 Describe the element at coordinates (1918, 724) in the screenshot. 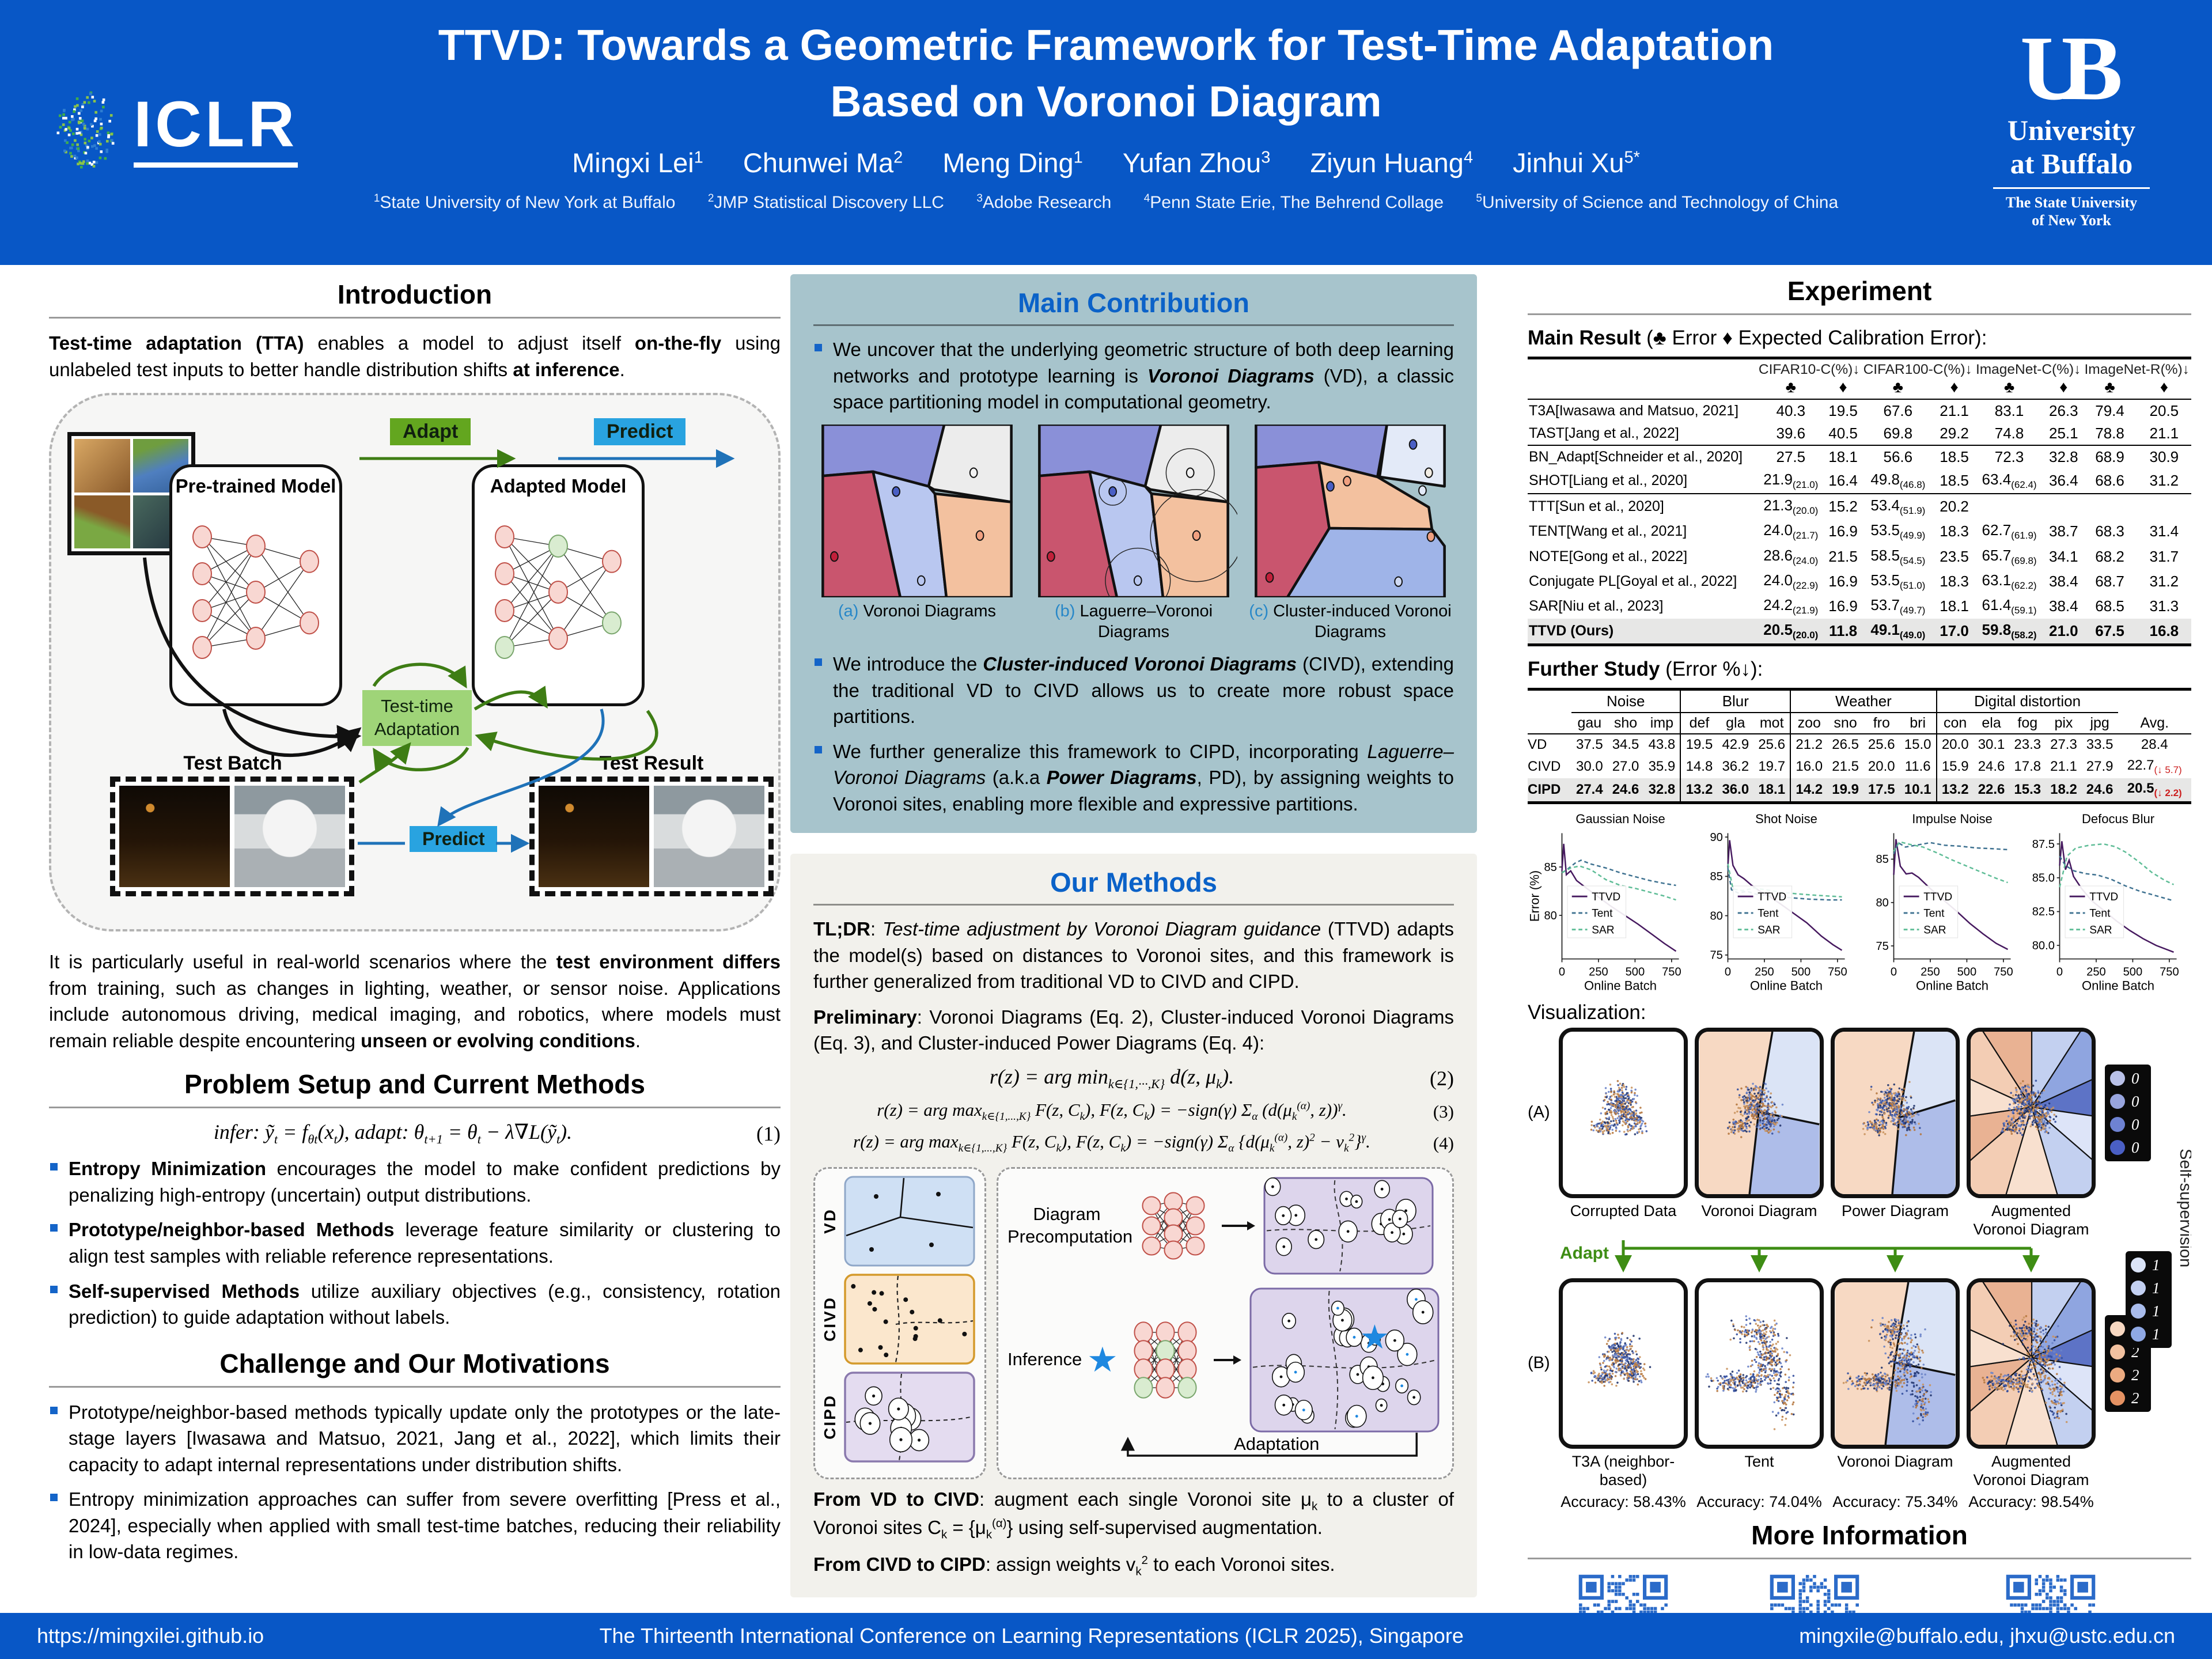

I see `column-header: bri` at that location.